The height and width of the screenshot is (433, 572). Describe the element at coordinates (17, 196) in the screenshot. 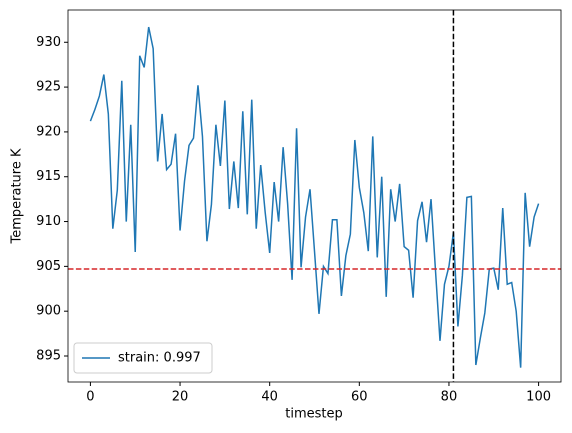

I see `y-axis-label: Temperature K` at that location.